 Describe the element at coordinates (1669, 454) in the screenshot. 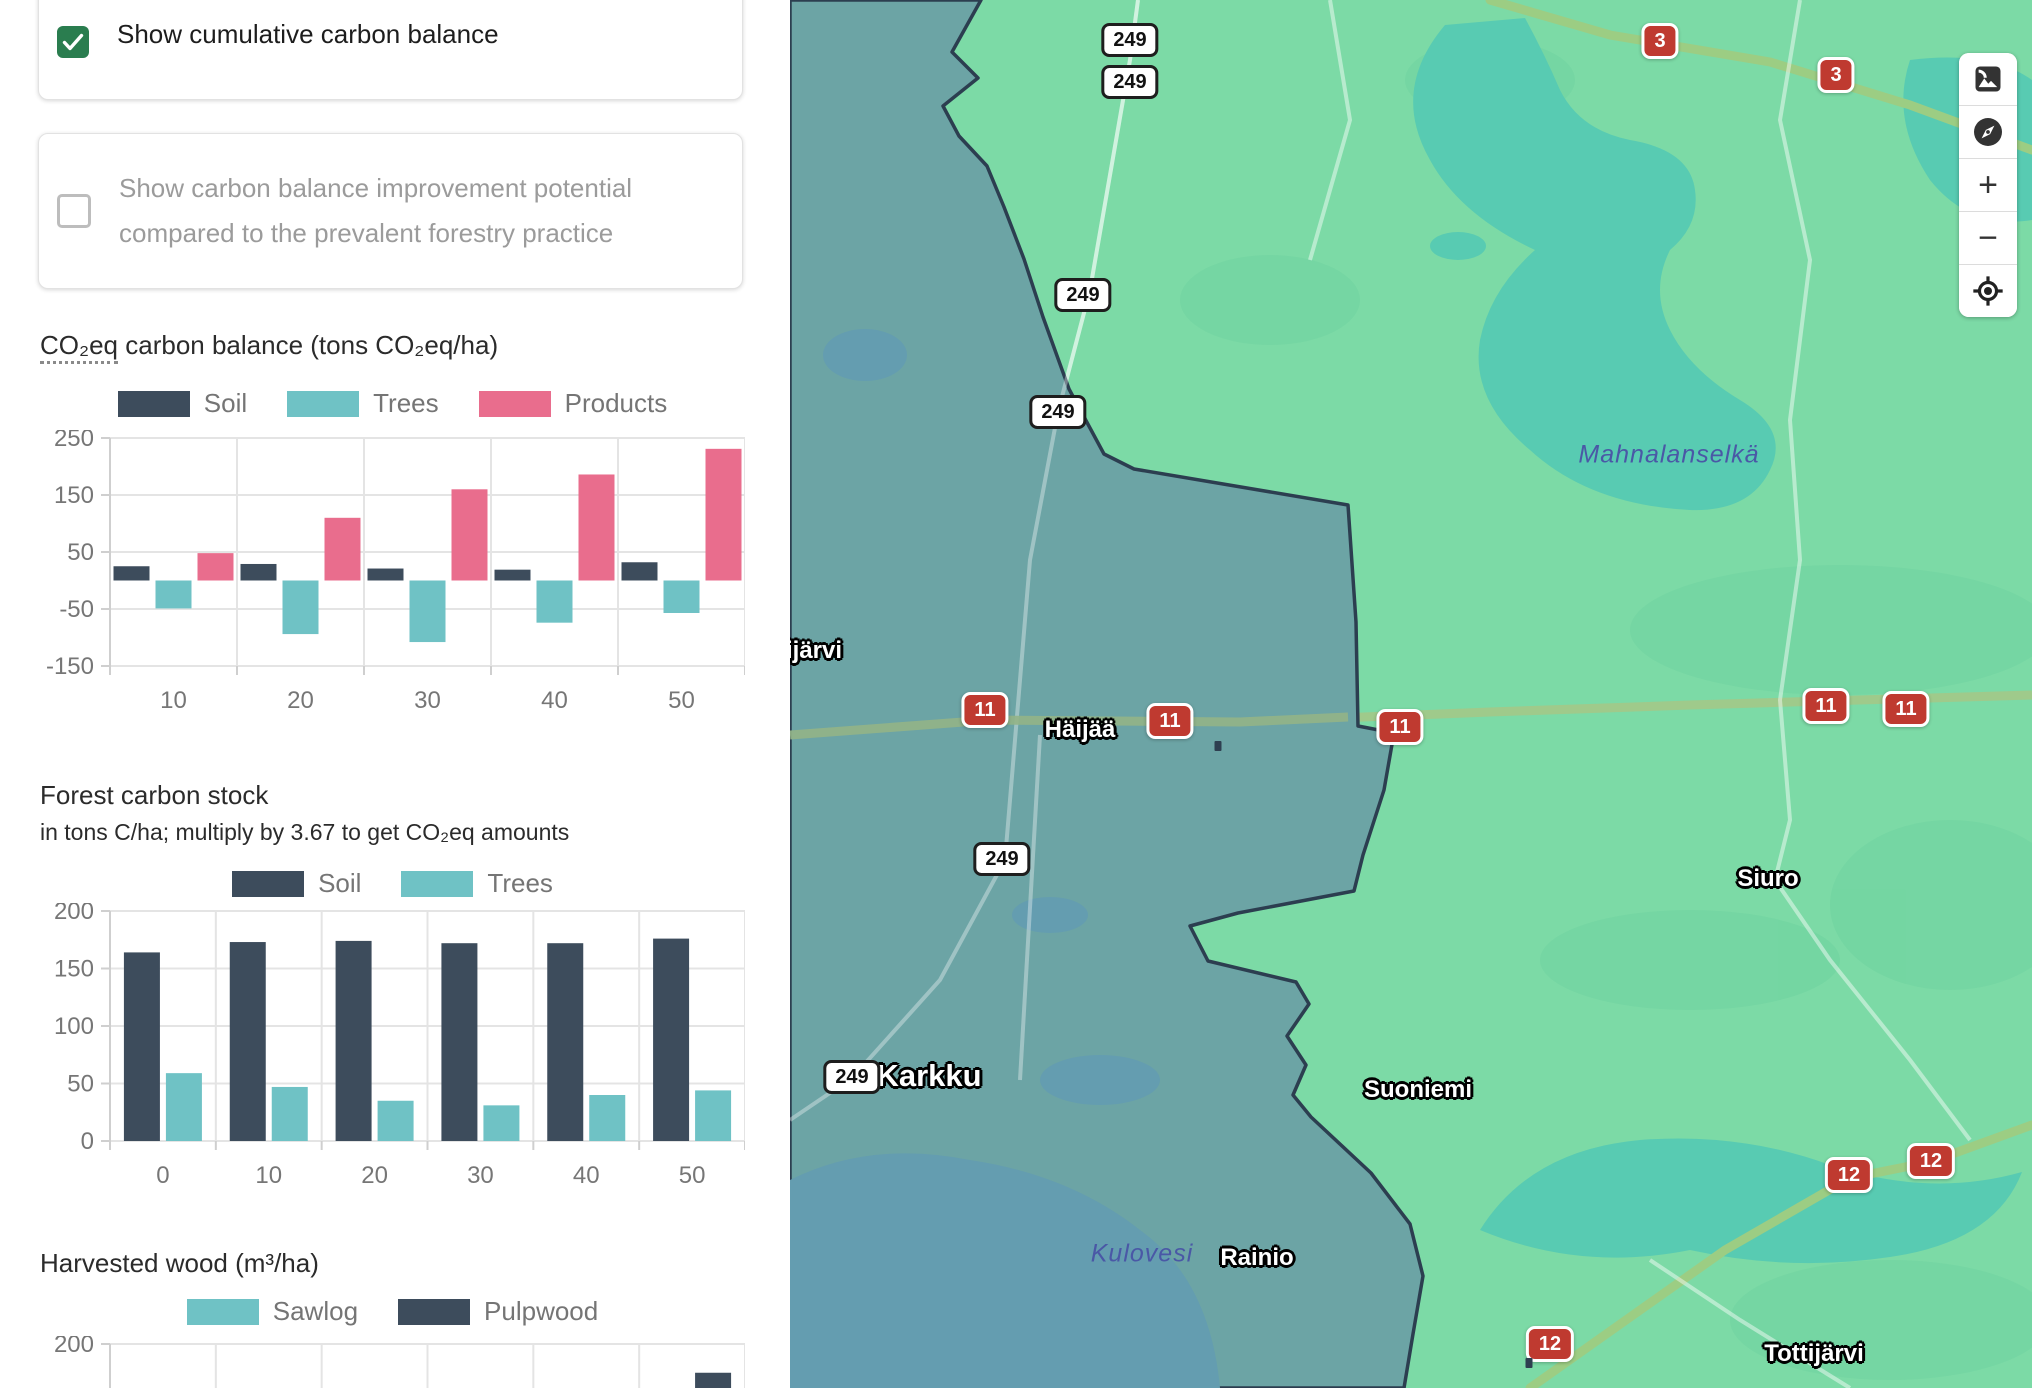

I see `water-label: Mahnalanselkä` at that location.